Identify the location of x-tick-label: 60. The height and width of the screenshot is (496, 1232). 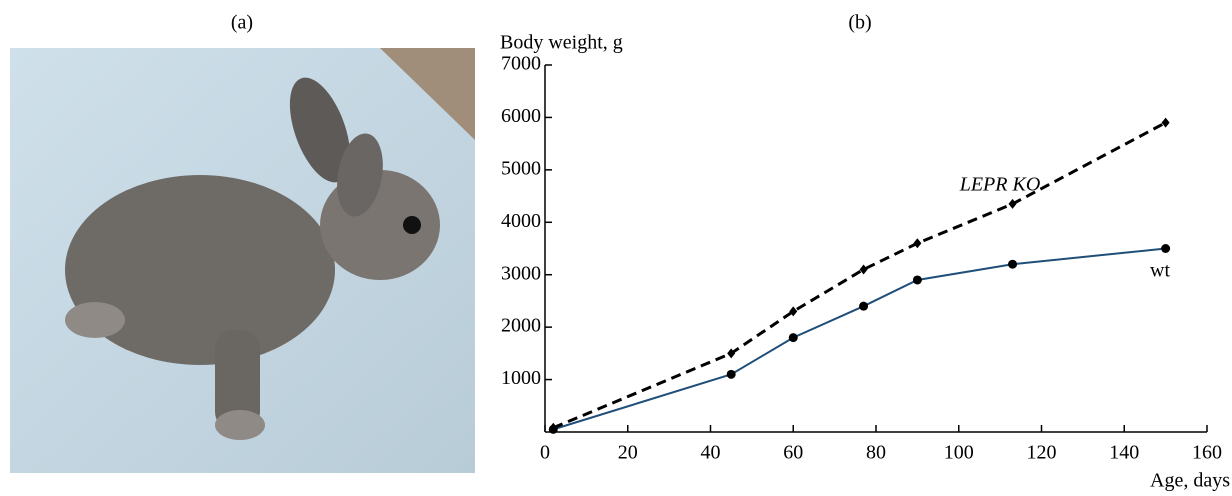
(793, 453).